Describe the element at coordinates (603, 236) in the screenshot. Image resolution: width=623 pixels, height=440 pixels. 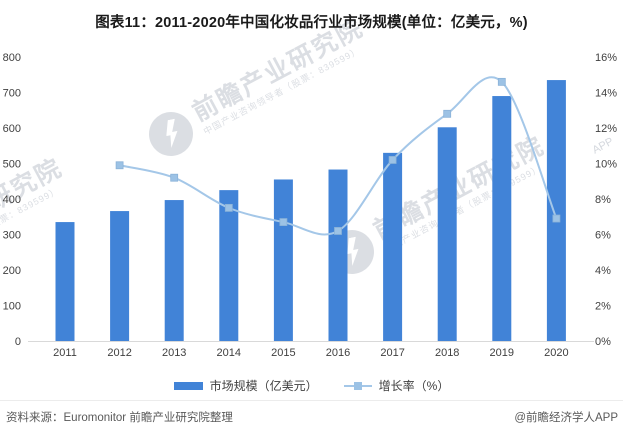
I see `y-axis-right-tick: 6%` at that location.